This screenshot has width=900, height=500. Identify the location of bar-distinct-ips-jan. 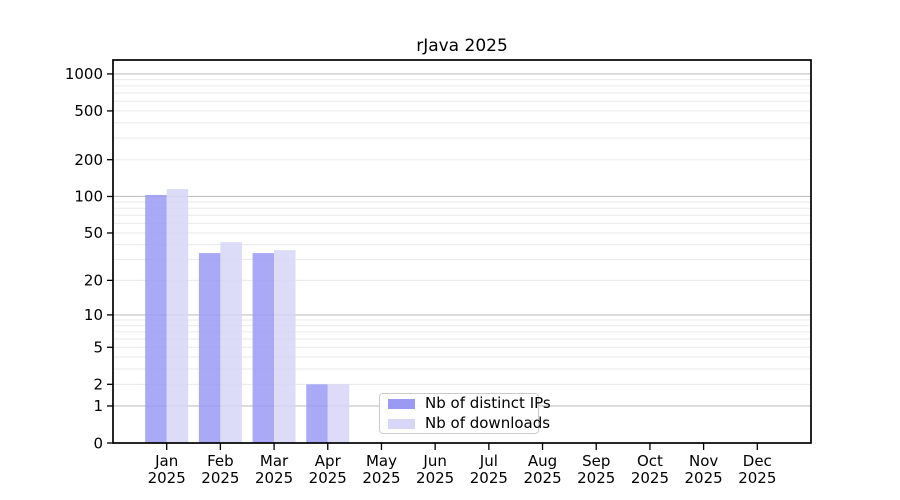
(156, 318).